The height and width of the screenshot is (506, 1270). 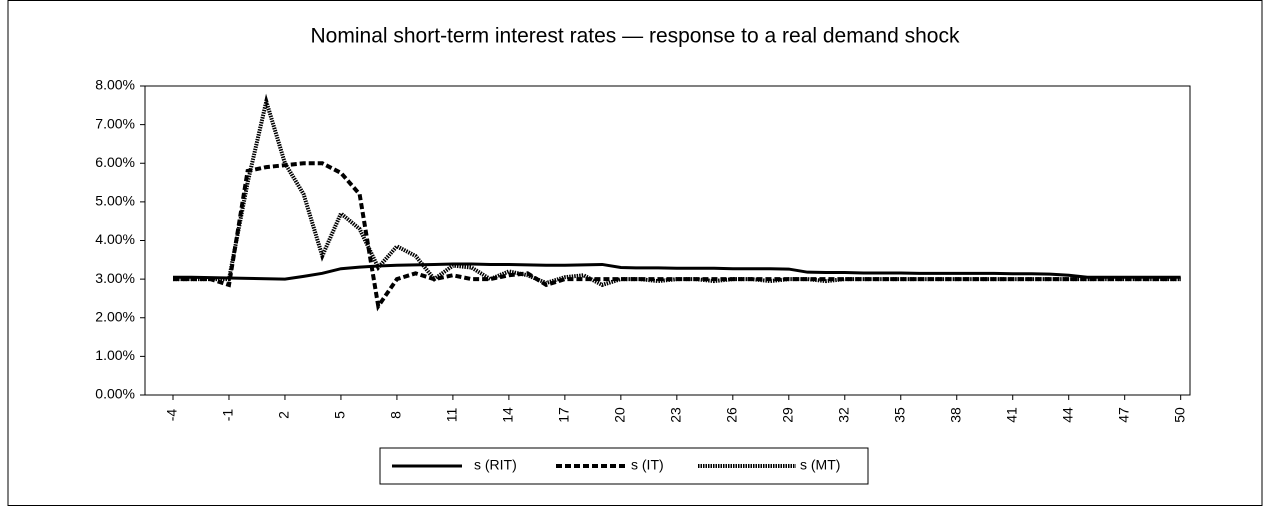 What do you see at coordinates (676, 271) in the screenshot?
I see `series-line` at bounding box center [676, 271].